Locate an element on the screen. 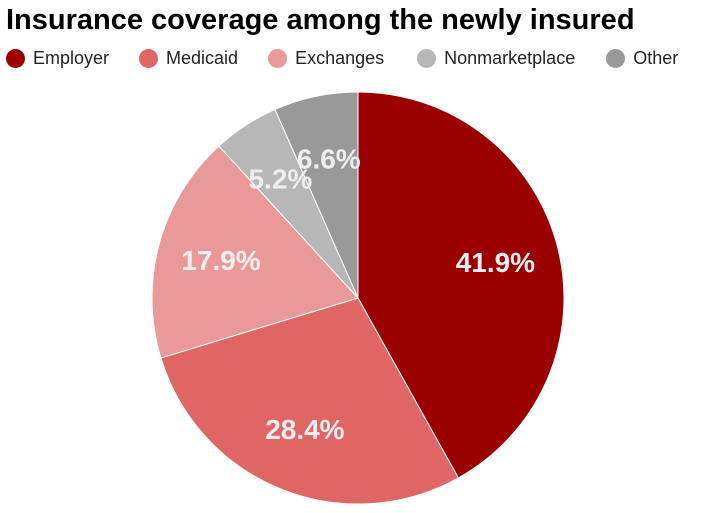 The height and width of the screenshot is (513, 702). data-label-other: 6.6% is located at coordinates (329, 159).